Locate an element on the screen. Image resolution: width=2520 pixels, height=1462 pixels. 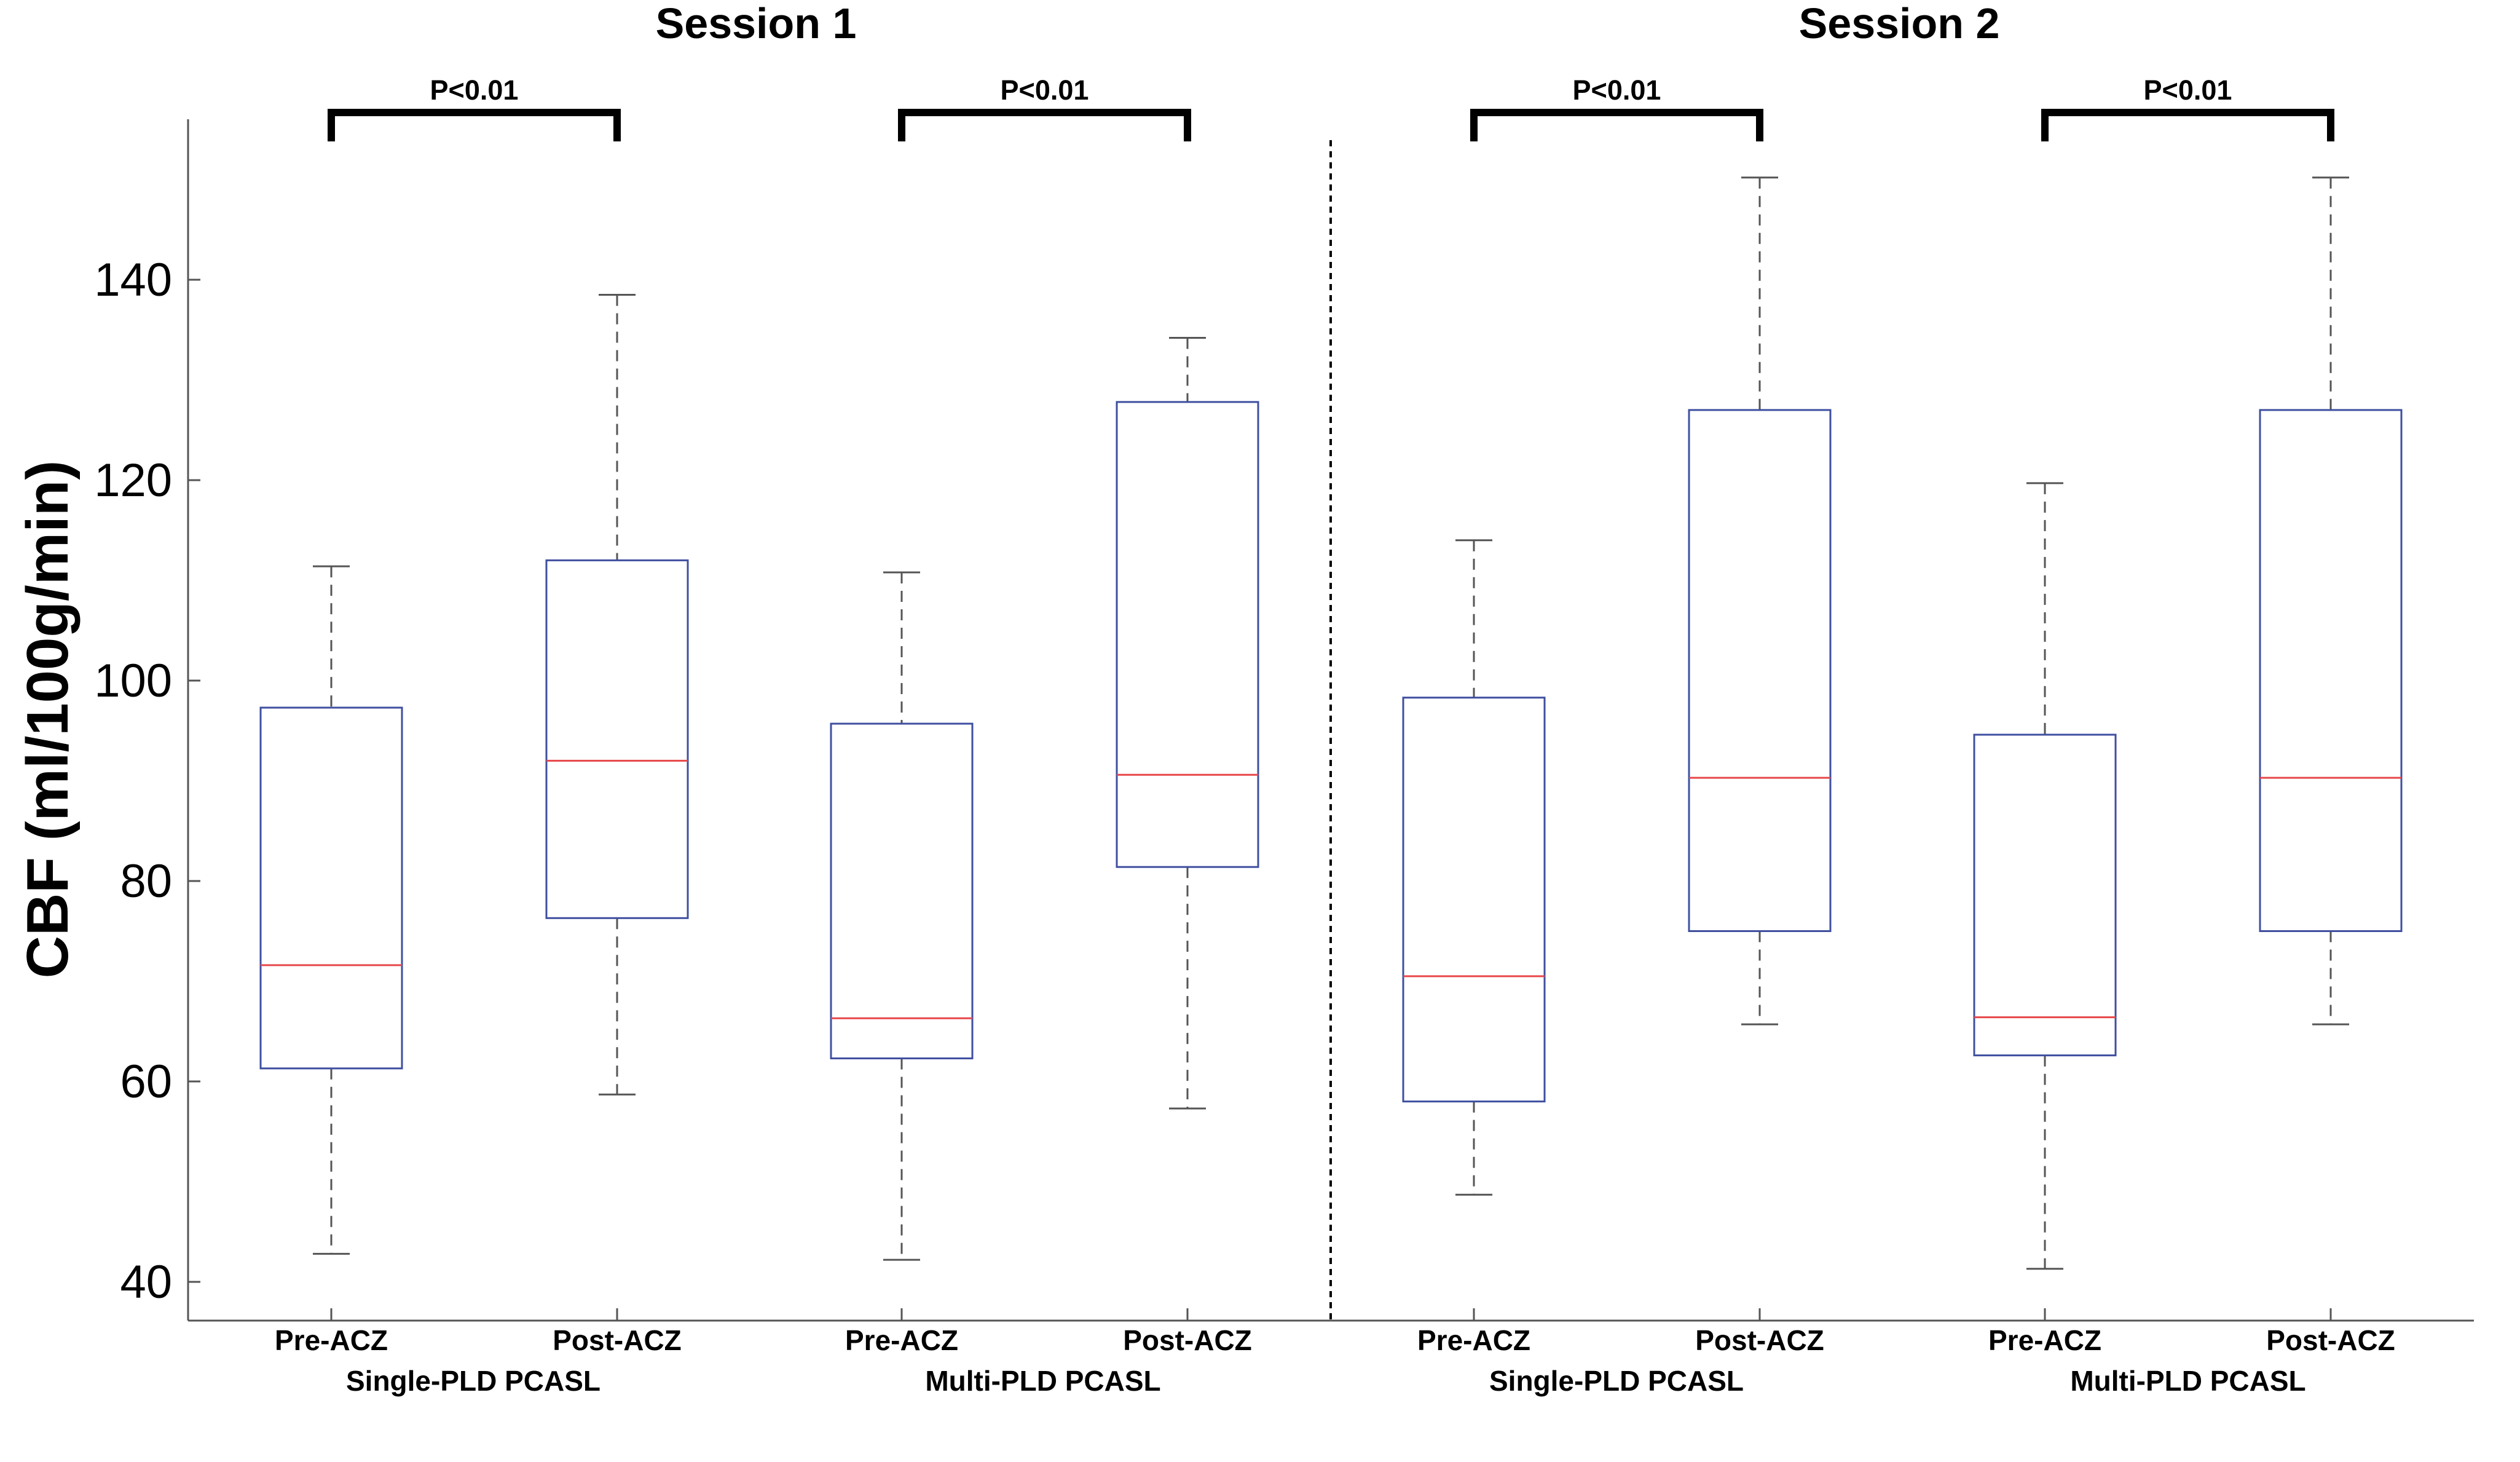
y-tick-label: 40 is located at coordinates (146, 1282).